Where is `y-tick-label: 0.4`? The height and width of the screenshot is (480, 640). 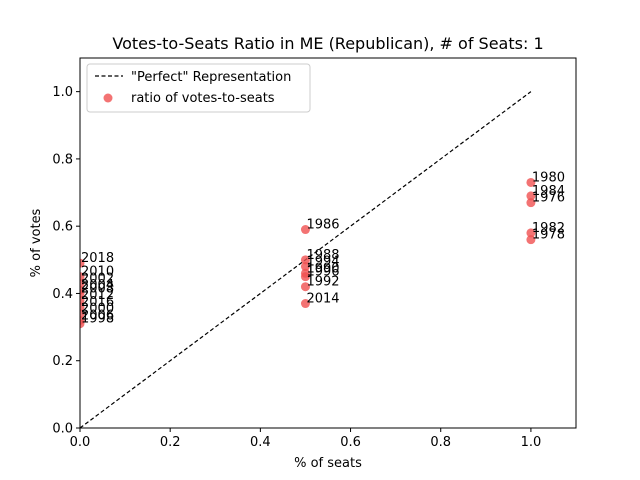
y-tick-label: 0.4 is located at coordinates (62, 294).